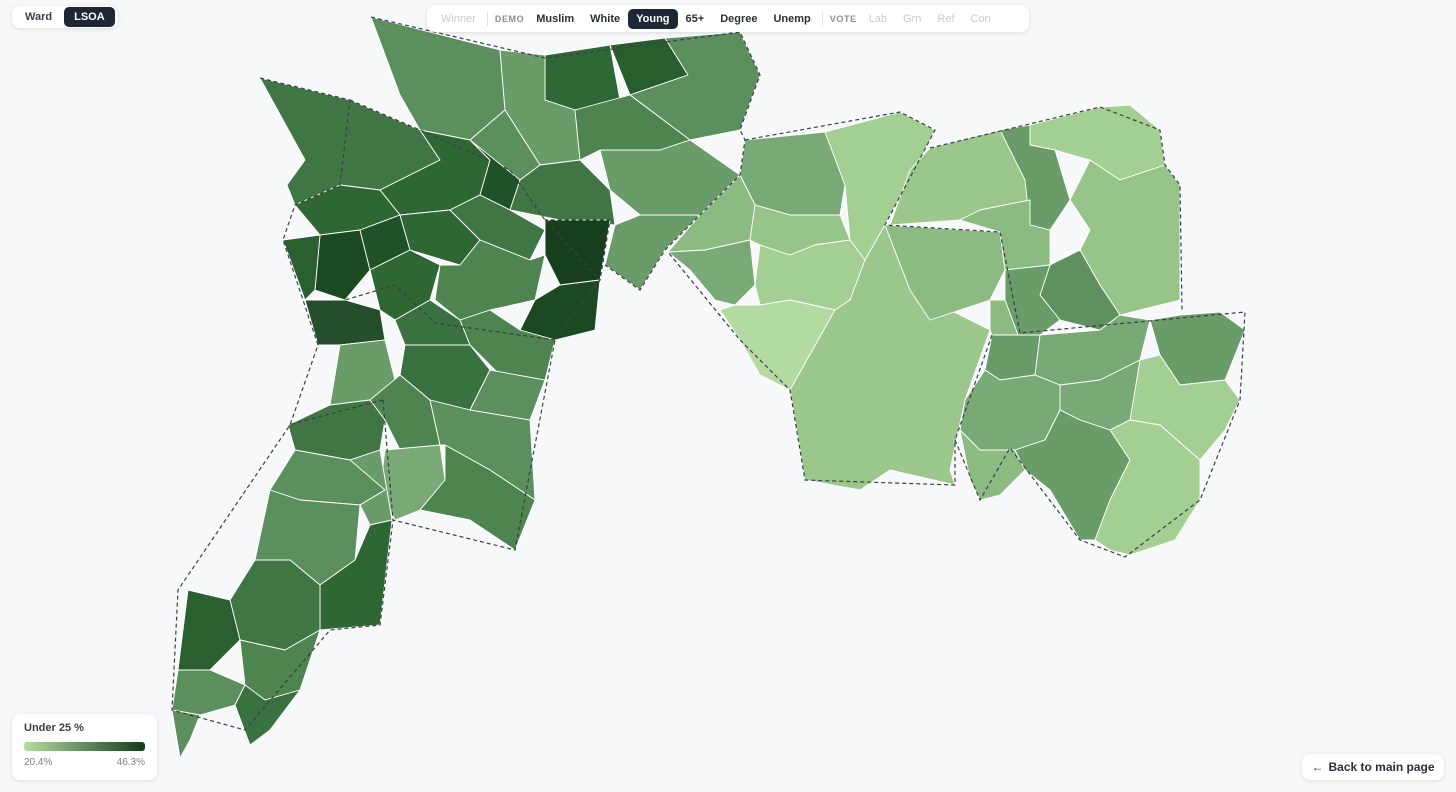 This screenshot has width=1456, height=792. Describe the element at coordinates (695, 18) in the screenshot. I see `layer-65plus: 65+` at that location.